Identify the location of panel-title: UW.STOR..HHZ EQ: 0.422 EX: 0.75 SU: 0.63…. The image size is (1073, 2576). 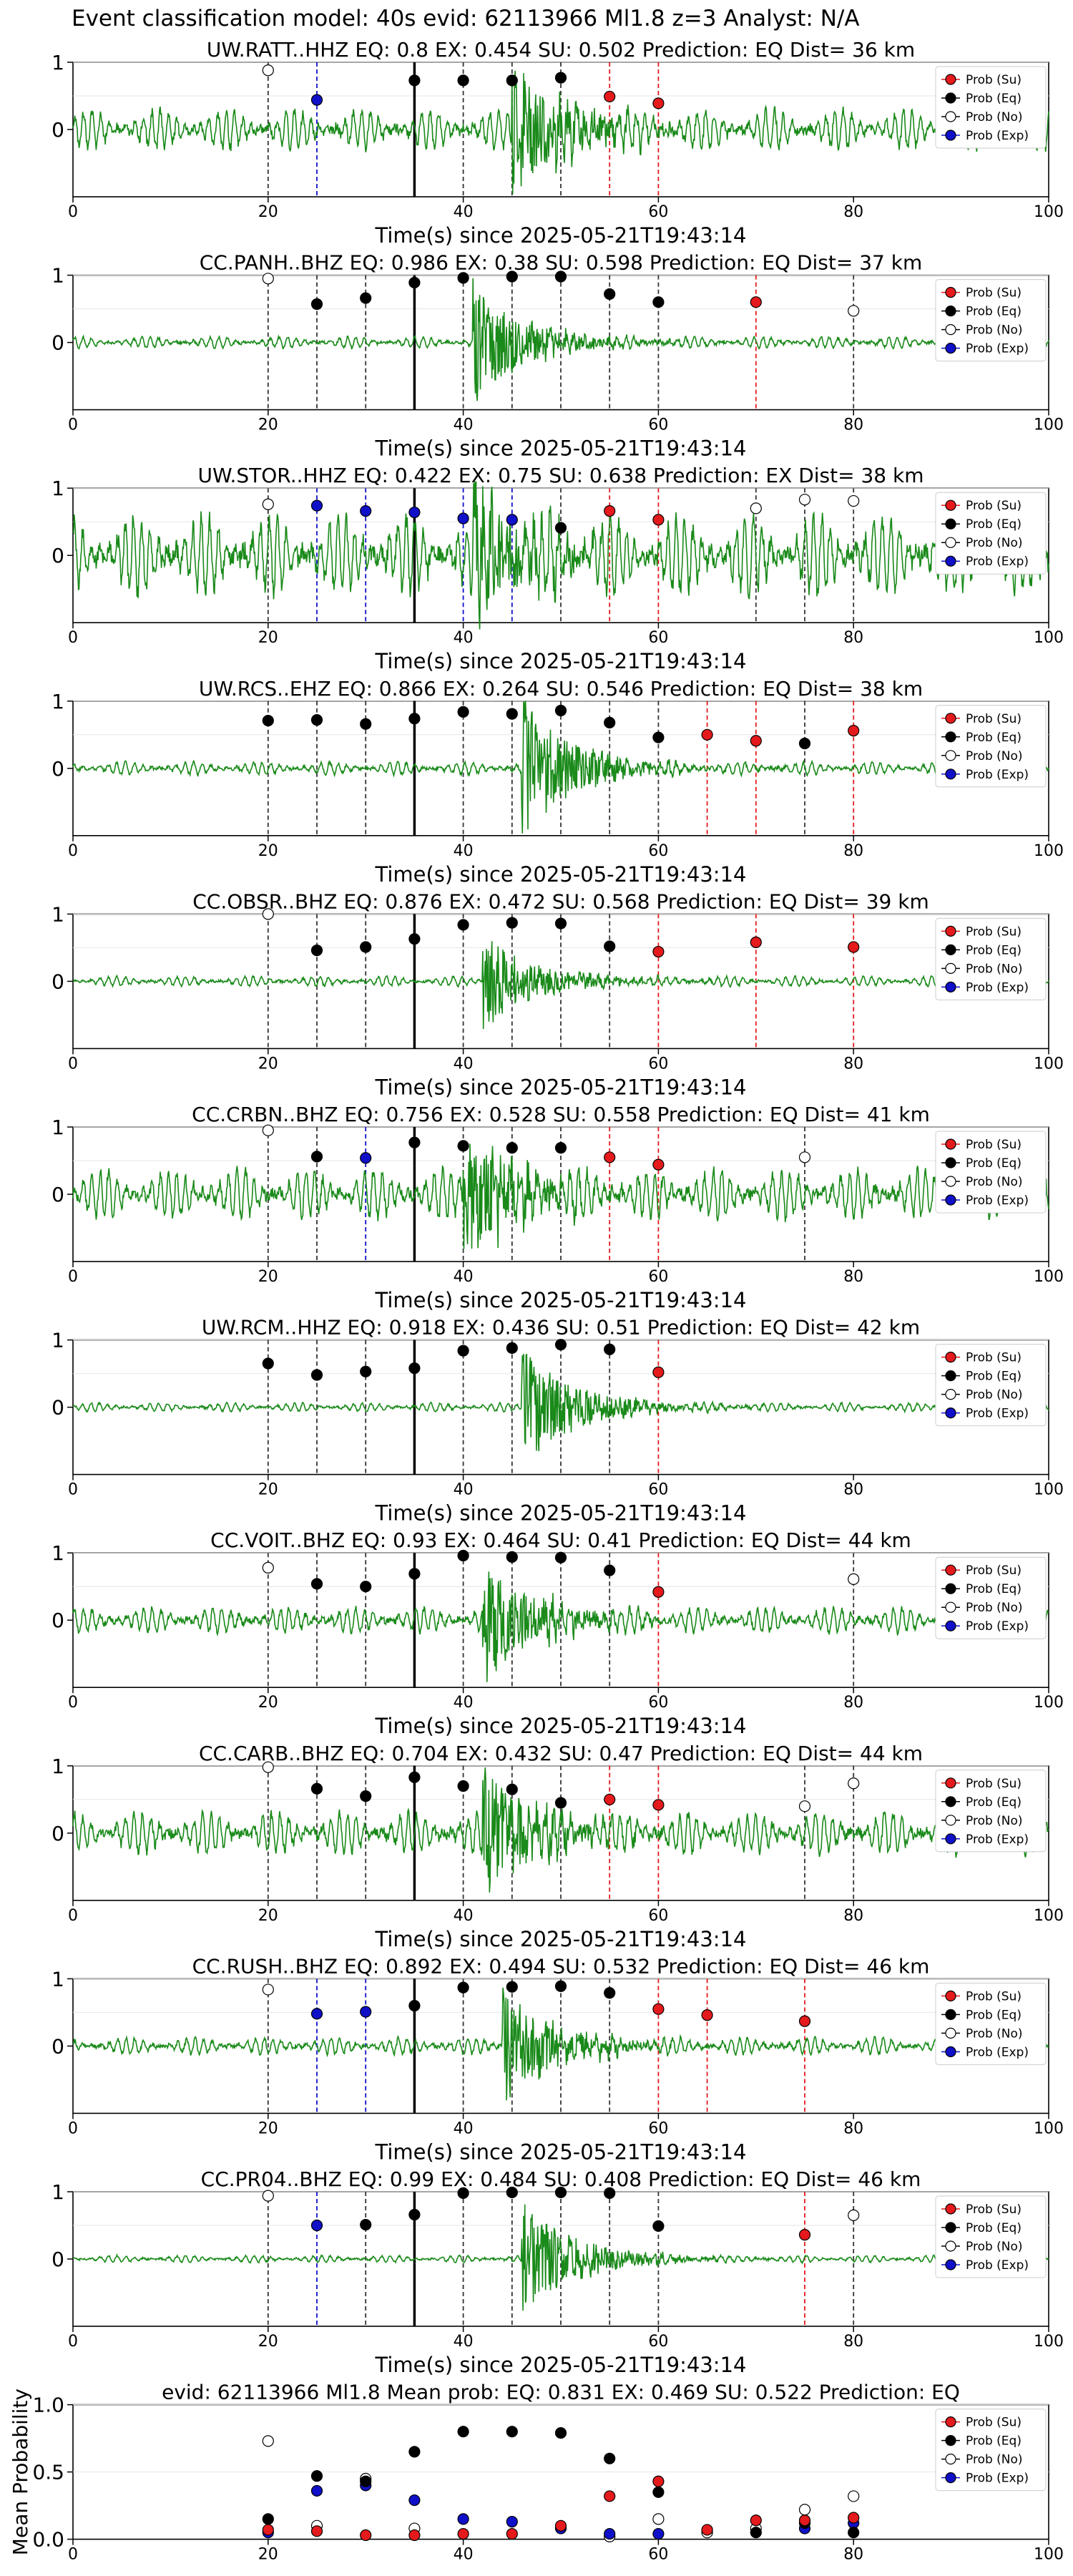
(561, 475).